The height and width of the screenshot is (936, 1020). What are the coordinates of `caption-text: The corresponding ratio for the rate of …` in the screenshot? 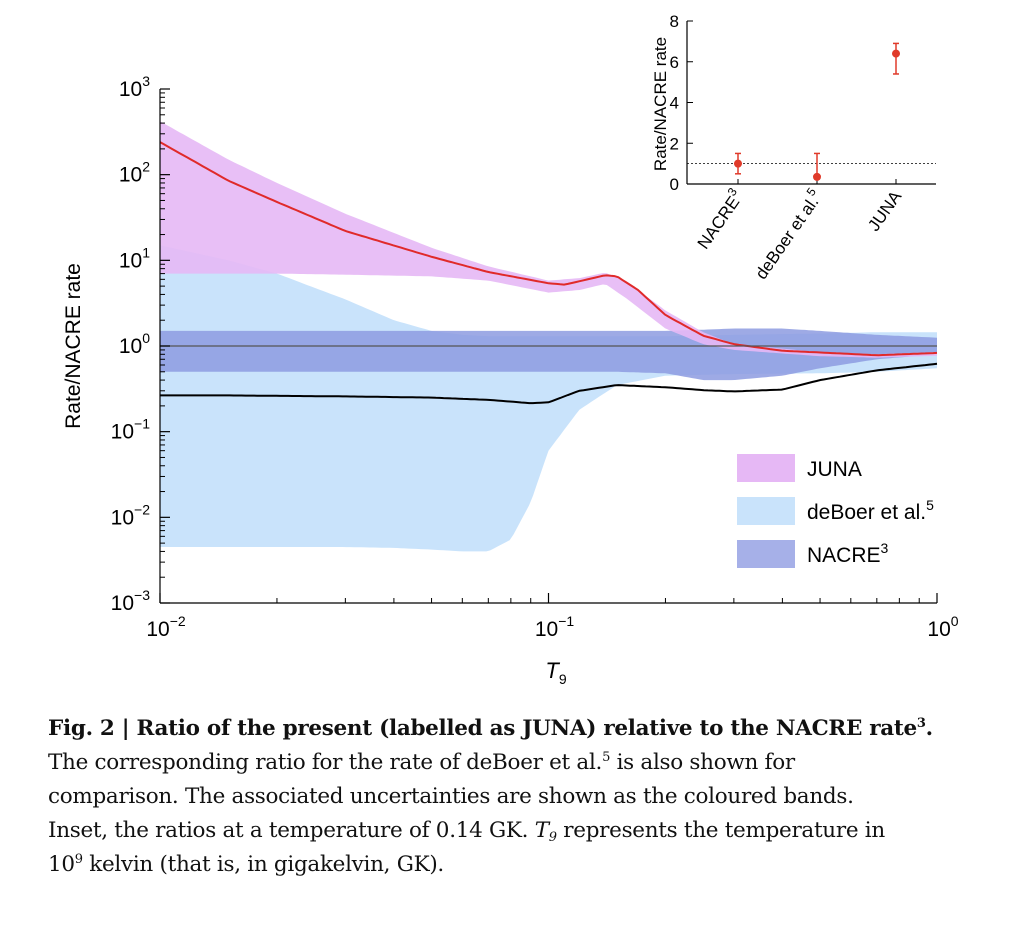 It's located at (325, 762).